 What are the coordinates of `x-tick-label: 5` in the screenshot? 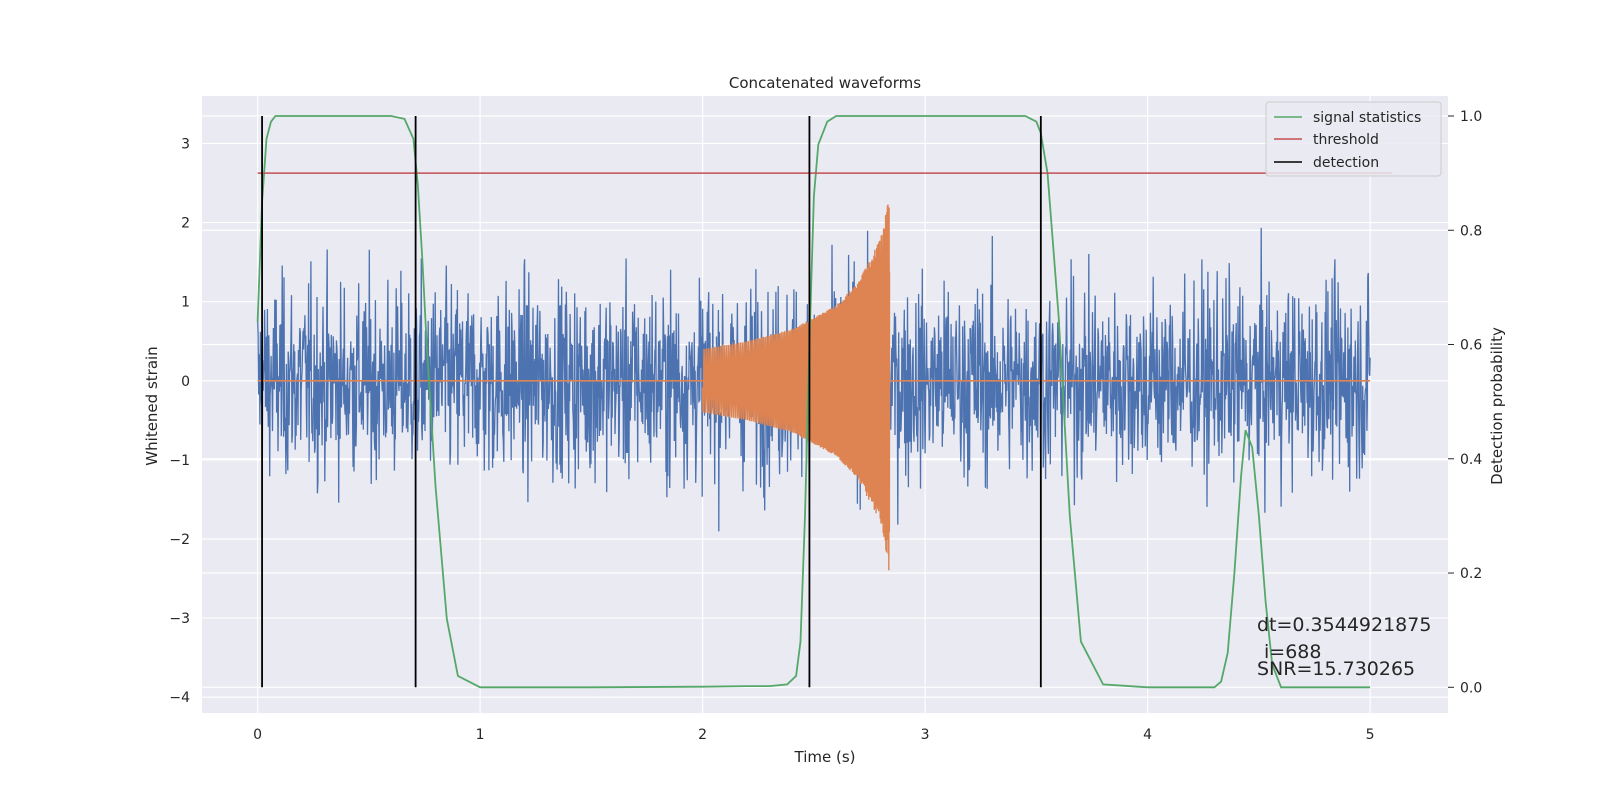 It's located at (1370, 735).